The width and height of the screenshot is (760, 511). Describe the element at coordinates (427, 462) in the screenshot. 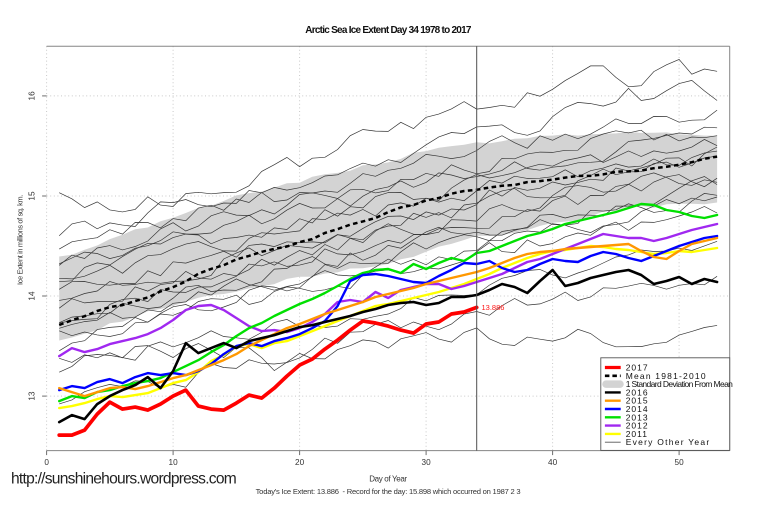

I see `svg-text: 30` at that location.